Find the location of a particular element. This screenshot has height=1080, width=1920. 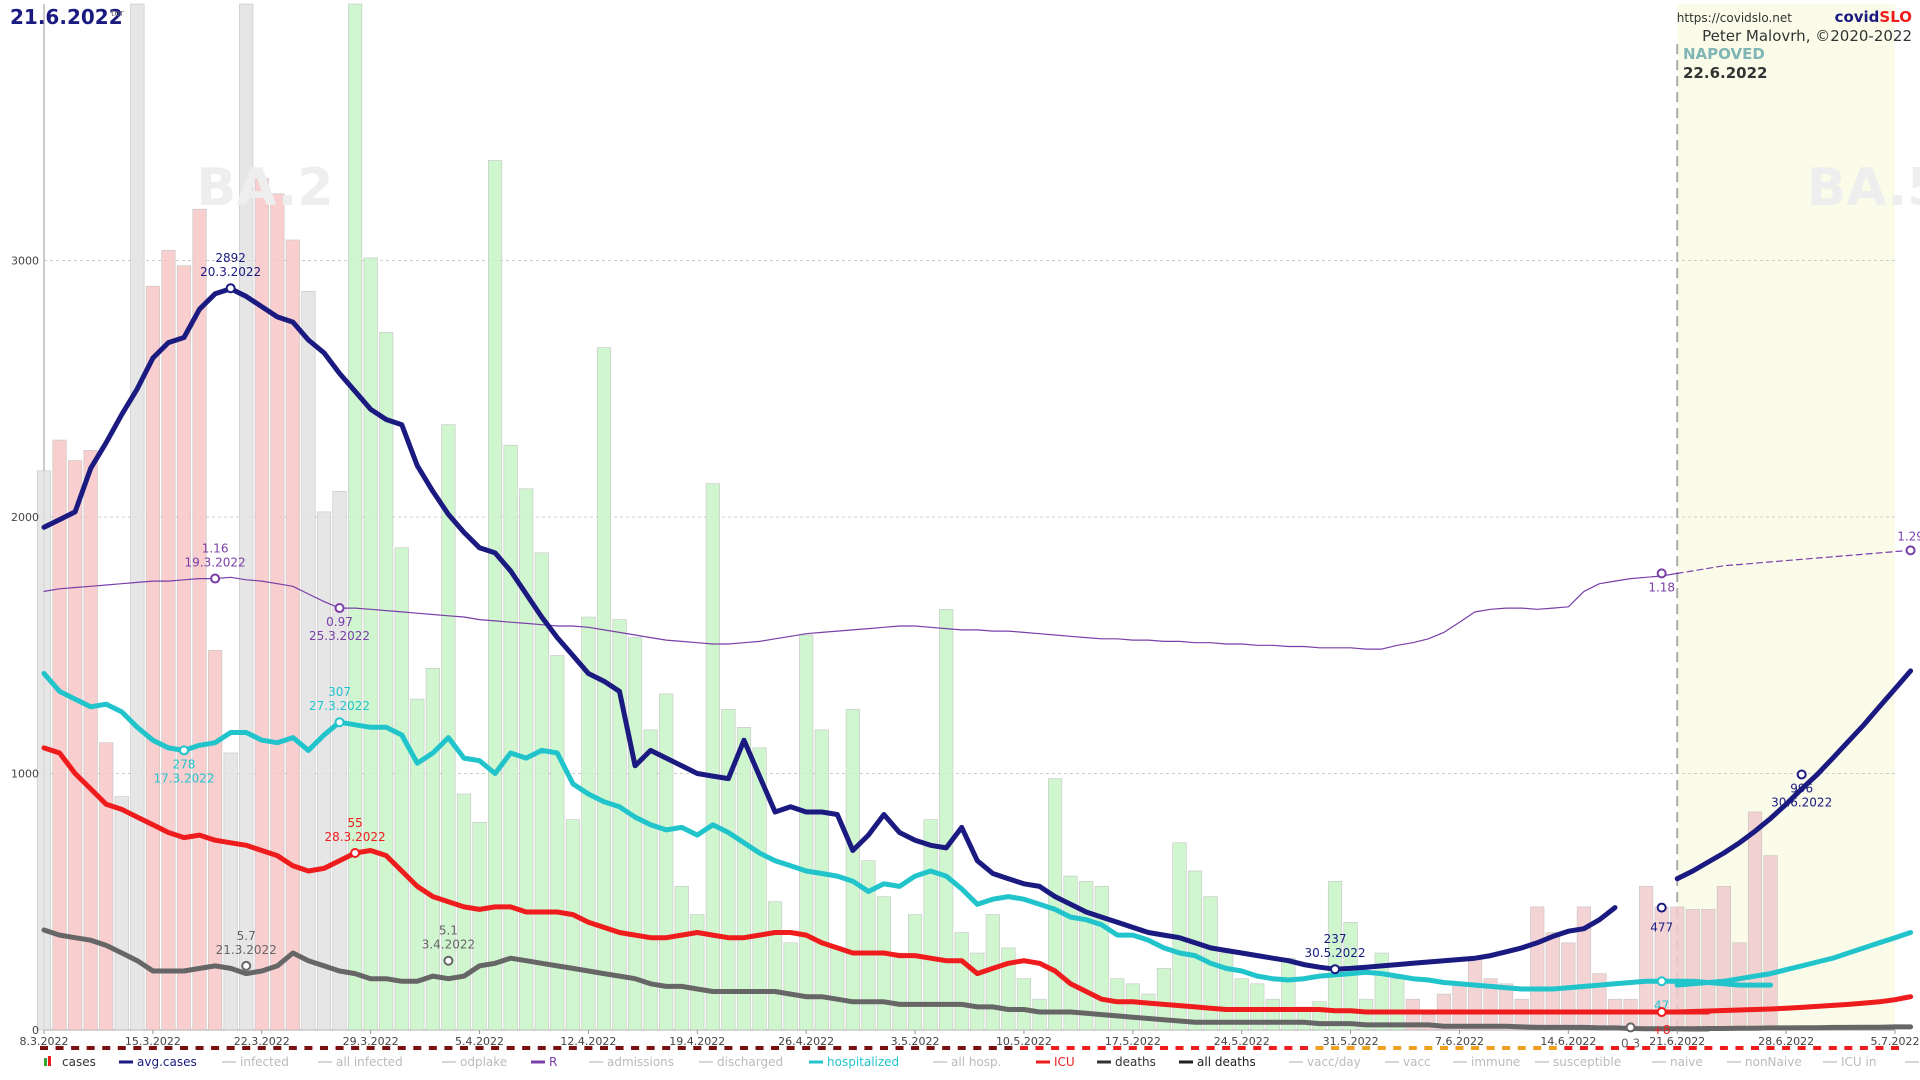

x-tick-label: 5.4.2022 is located at coordinates (479, 1041).